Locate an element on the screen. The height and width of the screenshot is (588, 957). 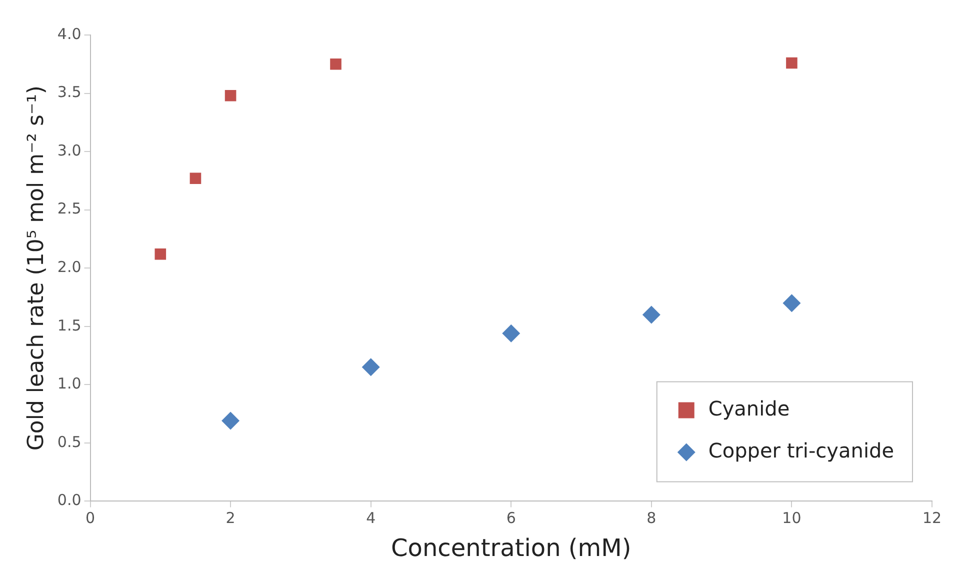
x-tick-label: 4 is located at coordinates (371, 518).